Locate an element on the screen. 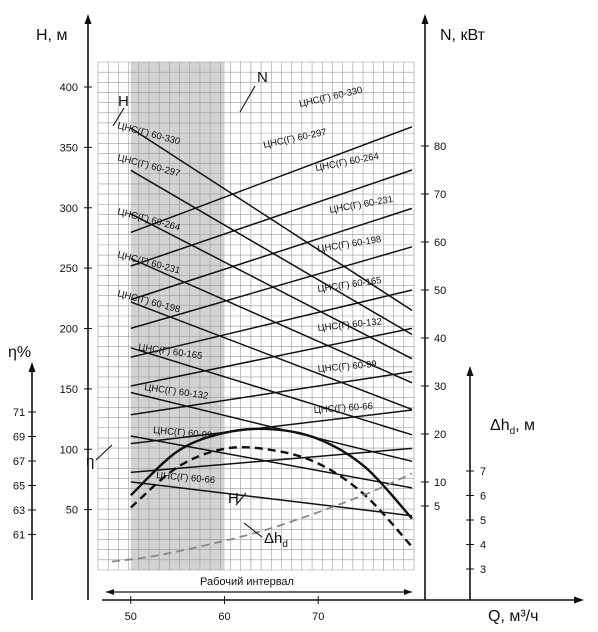  h-series-label-top: H is located at coordinates (123, 101).